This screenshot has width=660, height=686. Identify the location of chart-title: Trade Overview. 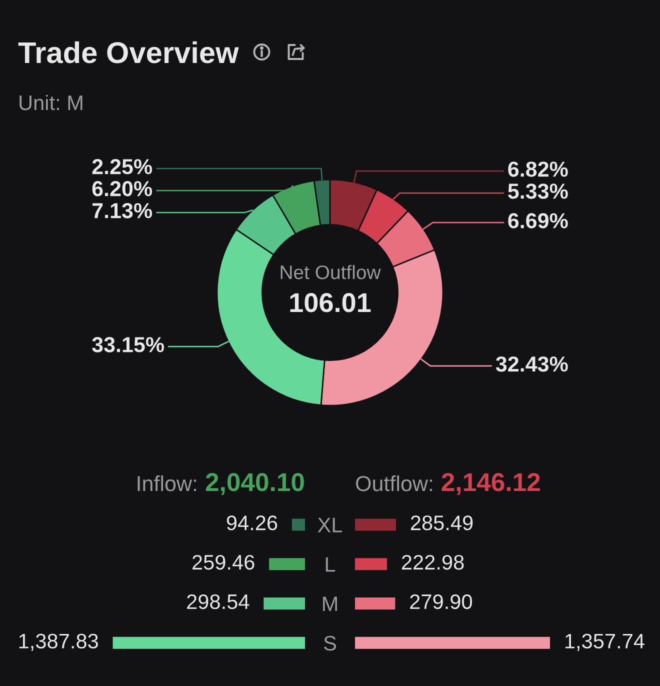
(128, 52).